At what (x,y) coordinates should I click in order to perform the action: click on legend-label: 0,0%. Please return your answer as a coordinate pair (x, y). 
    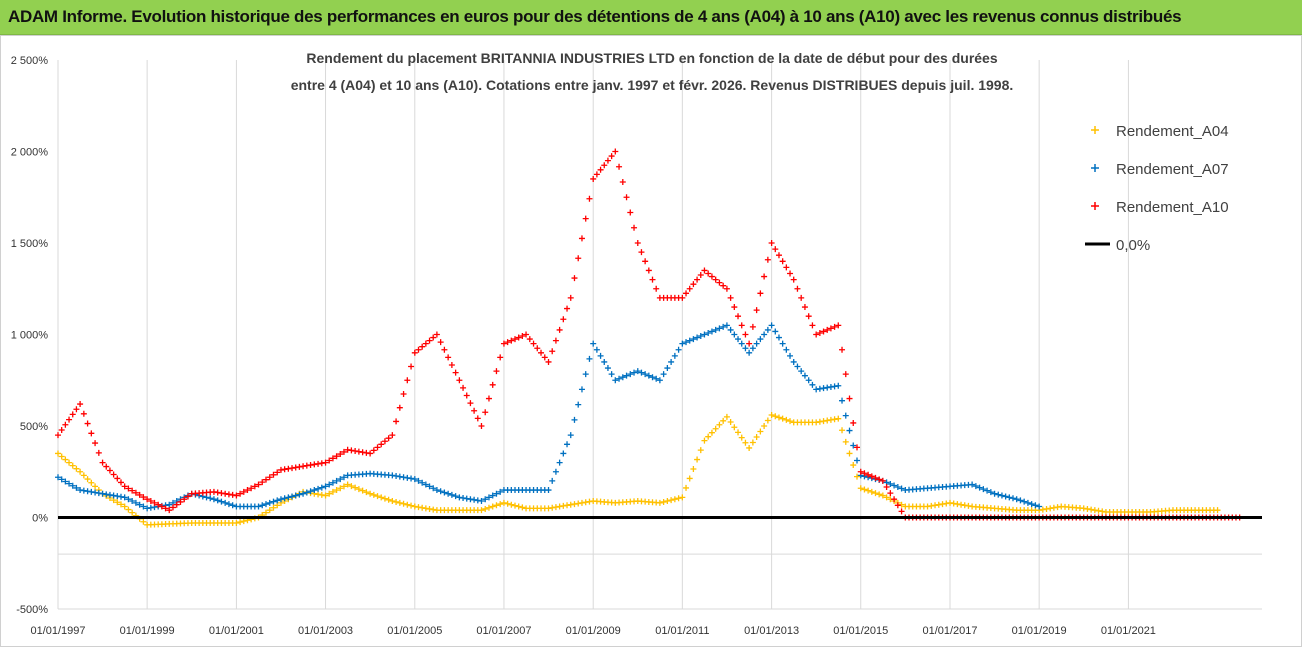
    Looking at the image, I should click on (1133, 245).